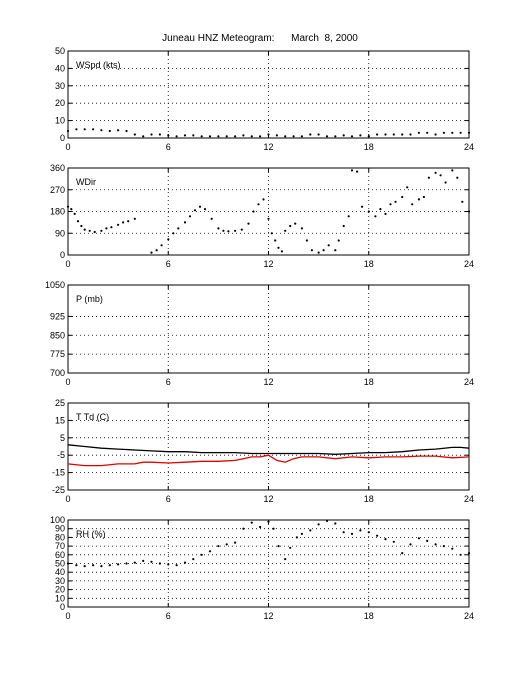 This screenshot has height=683, width=520. I want to click on y-tick-label: 20, so click(60, 590).